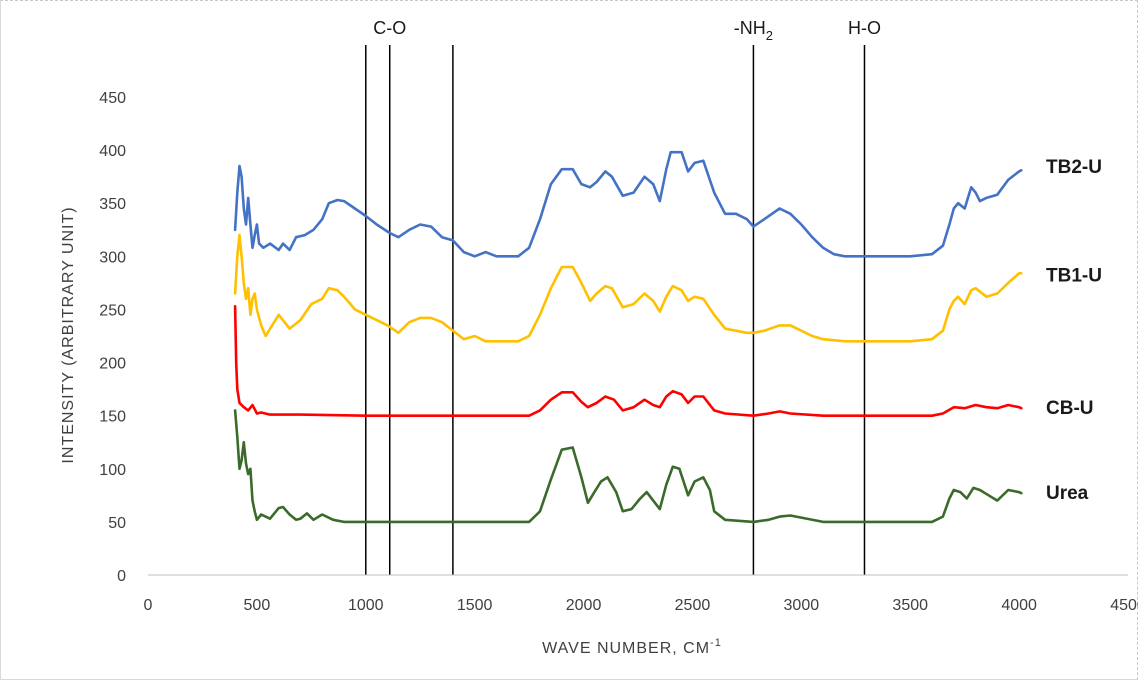  What do you see at coordinates (1074, 330) in the screenshot?
I see `series-labels: TB2-U TB1-U CB-U Urea` at bounding box center [1074, 330].